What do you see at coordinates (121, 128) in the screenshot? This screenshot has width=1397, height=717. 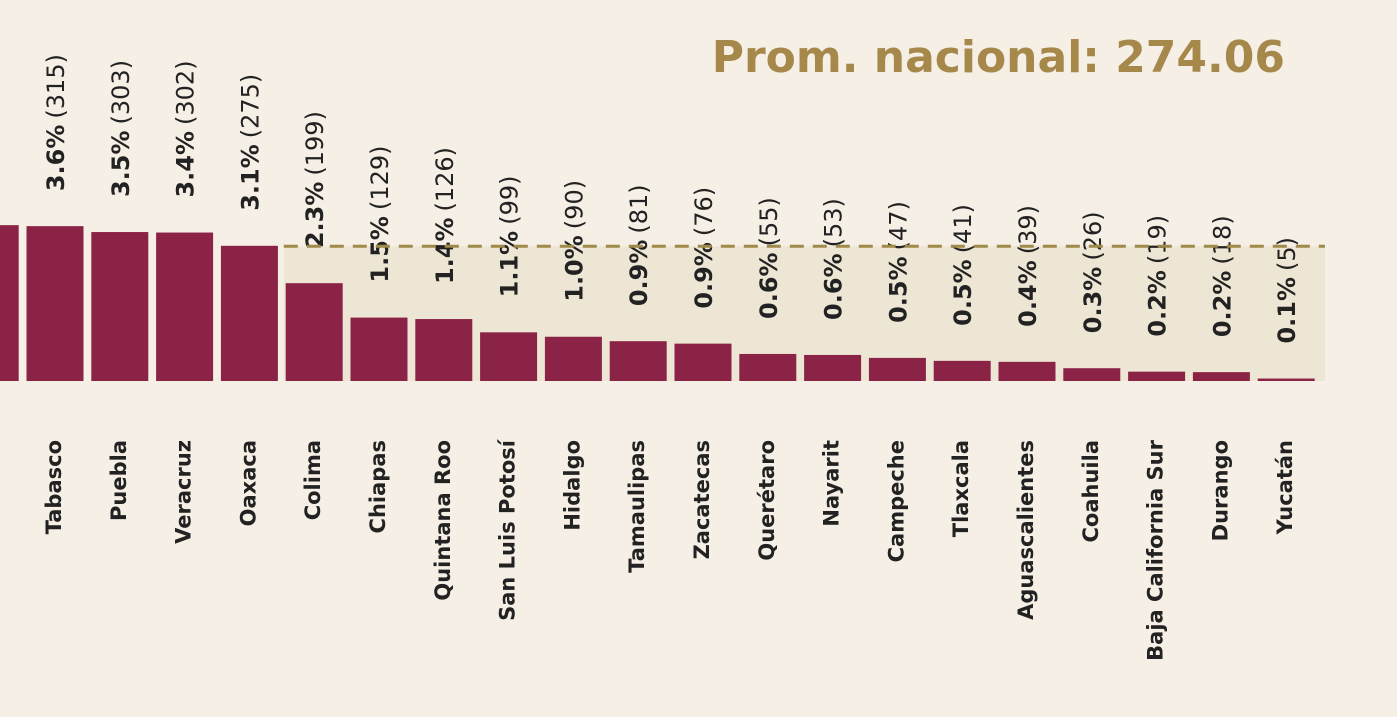 I see `value-label: 3.5% (303)` at bounding box center [121, 128].